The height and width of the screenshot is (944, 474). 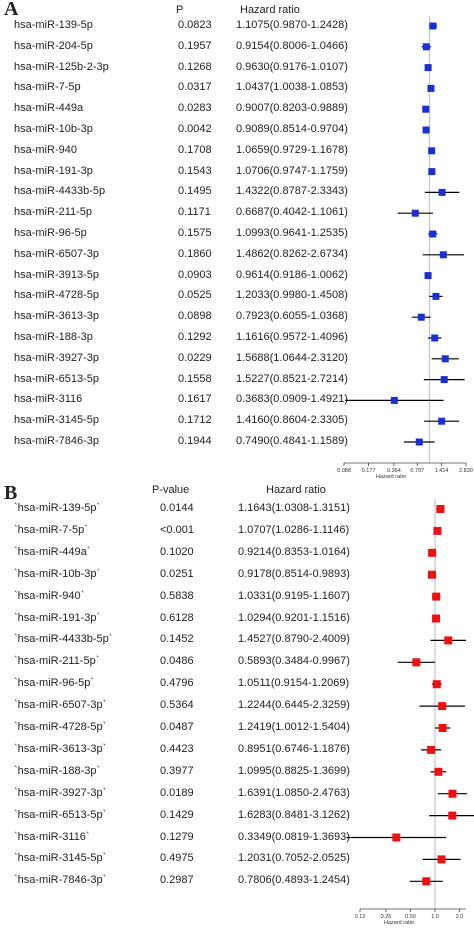 I want to click on row-hazard-ratio: 1.0331(0.9195-1.1607), so click(x=294, y=595).